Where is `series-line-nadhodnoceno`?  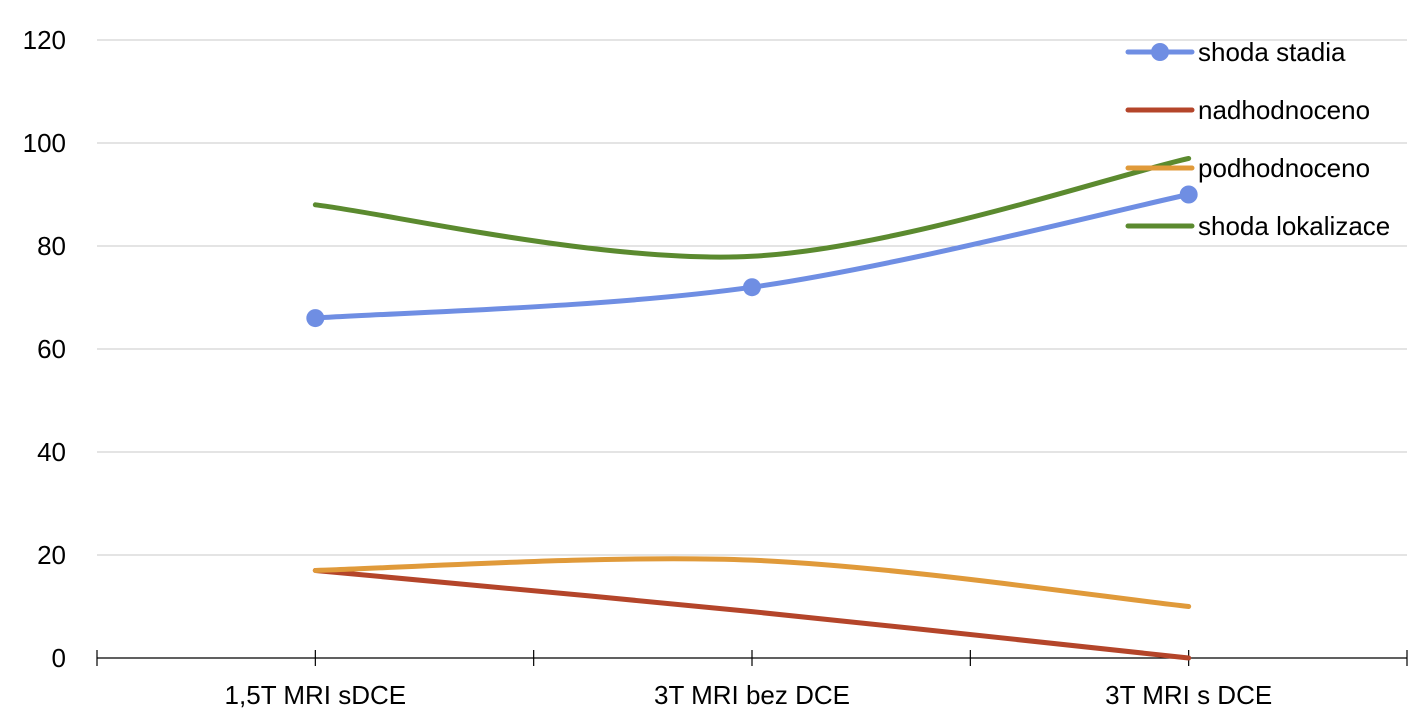
series-line-nadhodnoceno is located at coordinates (752, 614).